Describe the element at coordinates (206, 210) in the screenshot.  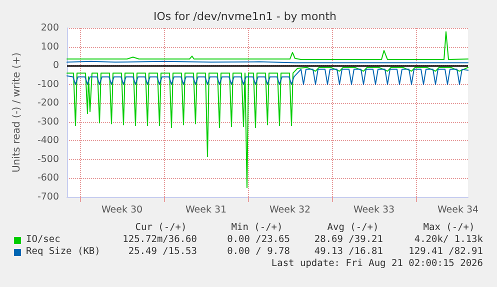
I see `x-tick-label: Week 31` at that location.